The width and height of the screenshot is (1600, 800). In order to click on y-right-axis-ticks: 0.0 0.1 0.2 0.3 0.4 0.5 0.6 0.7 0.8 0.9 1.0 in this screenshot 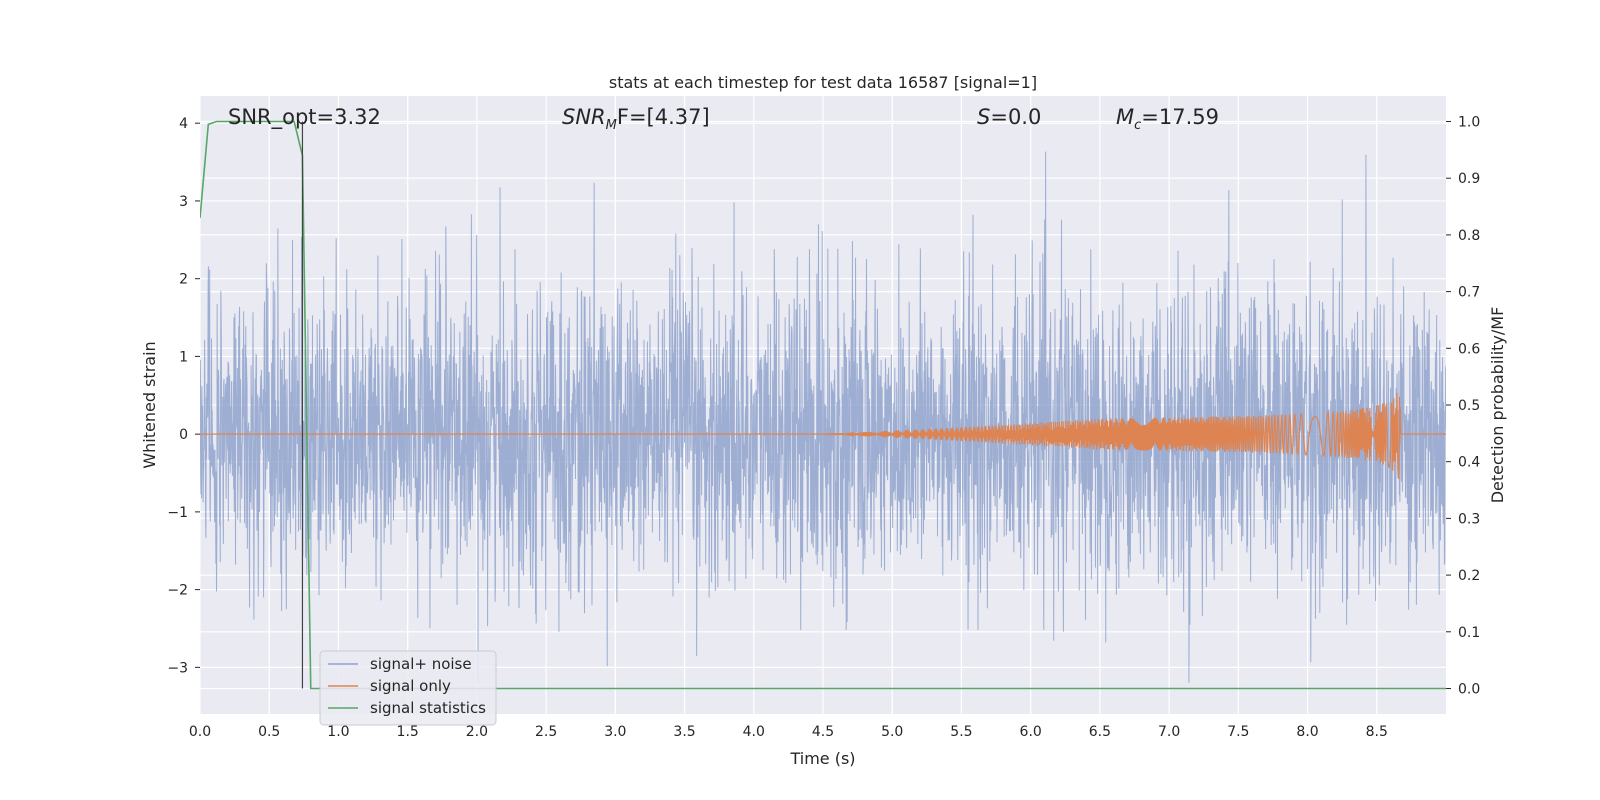, I will do `click(1463, 406)`.